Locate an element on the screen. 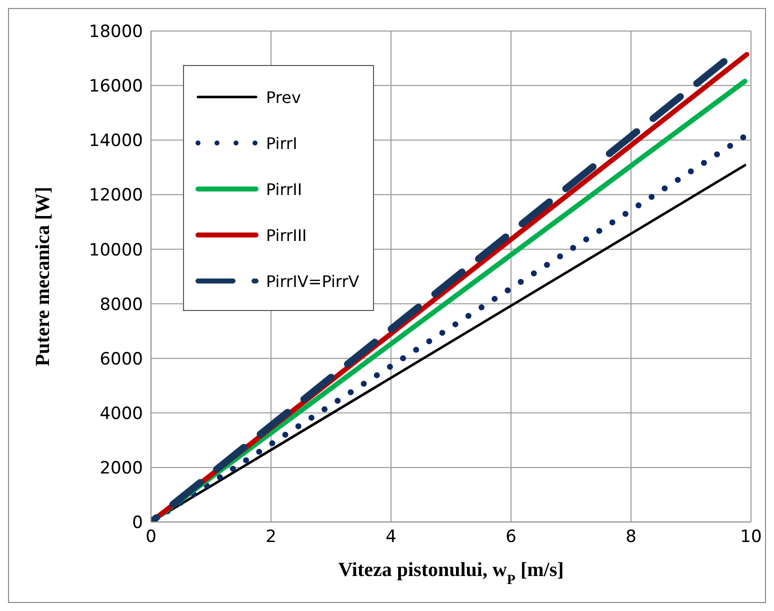 The width and height of the screenshot is (774, 611). y-tick-label: 12000 is located at coordinates (115, 196).